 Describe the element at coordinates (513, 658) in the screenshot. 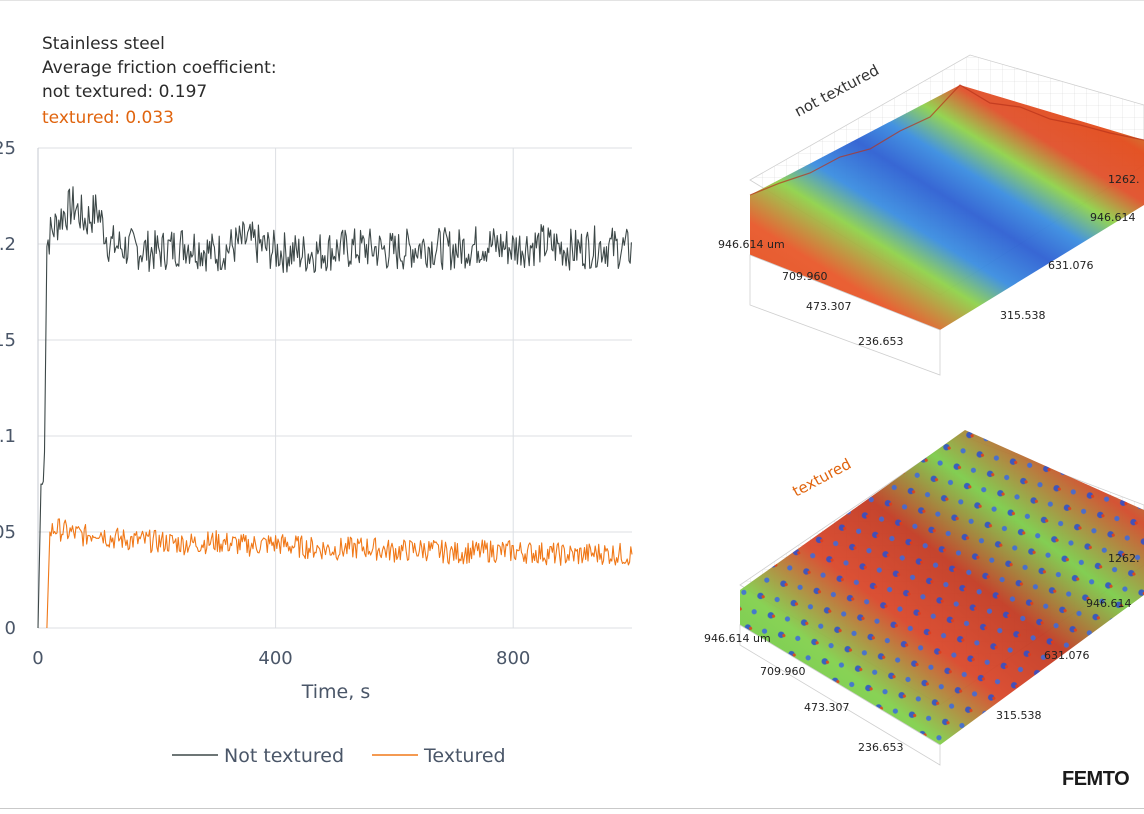

I see `x-tick-label: 800` at that location.